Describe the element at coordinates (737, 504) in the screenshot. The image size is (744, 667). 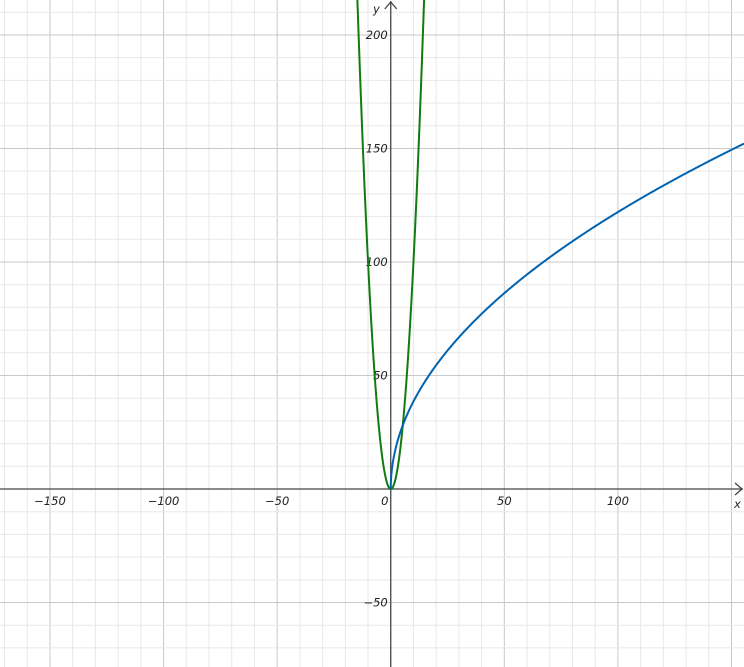
I see `x-axis-label: x` at that location.